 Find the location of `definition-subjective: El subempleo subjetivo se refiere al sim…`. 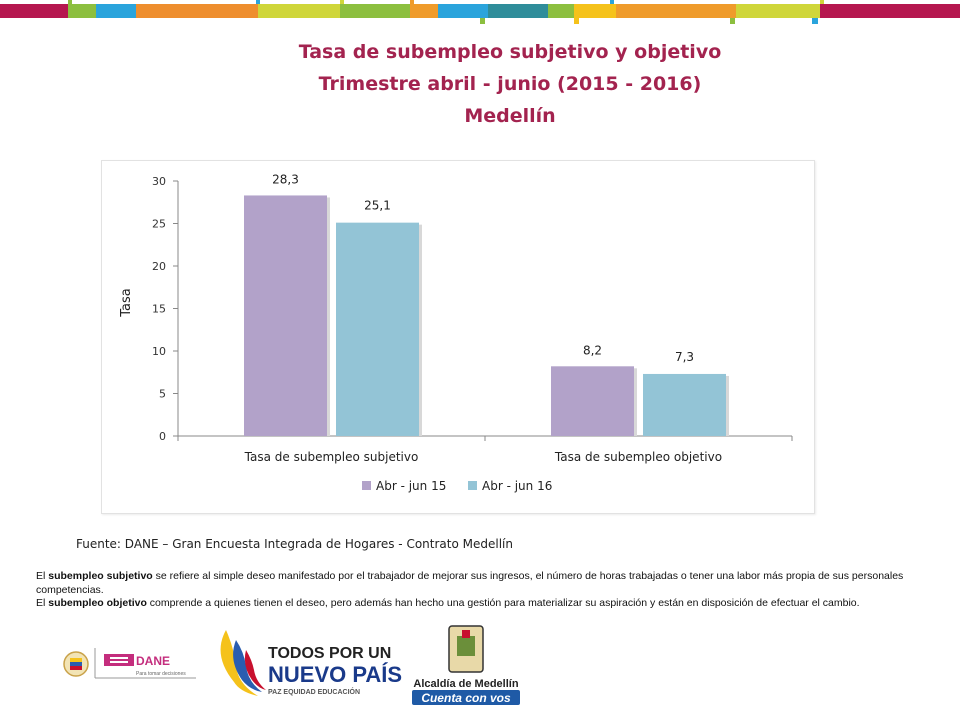

definition-subjective: El subempleo subjetivo se refiere al sim… is located at coordinates (470, 583).